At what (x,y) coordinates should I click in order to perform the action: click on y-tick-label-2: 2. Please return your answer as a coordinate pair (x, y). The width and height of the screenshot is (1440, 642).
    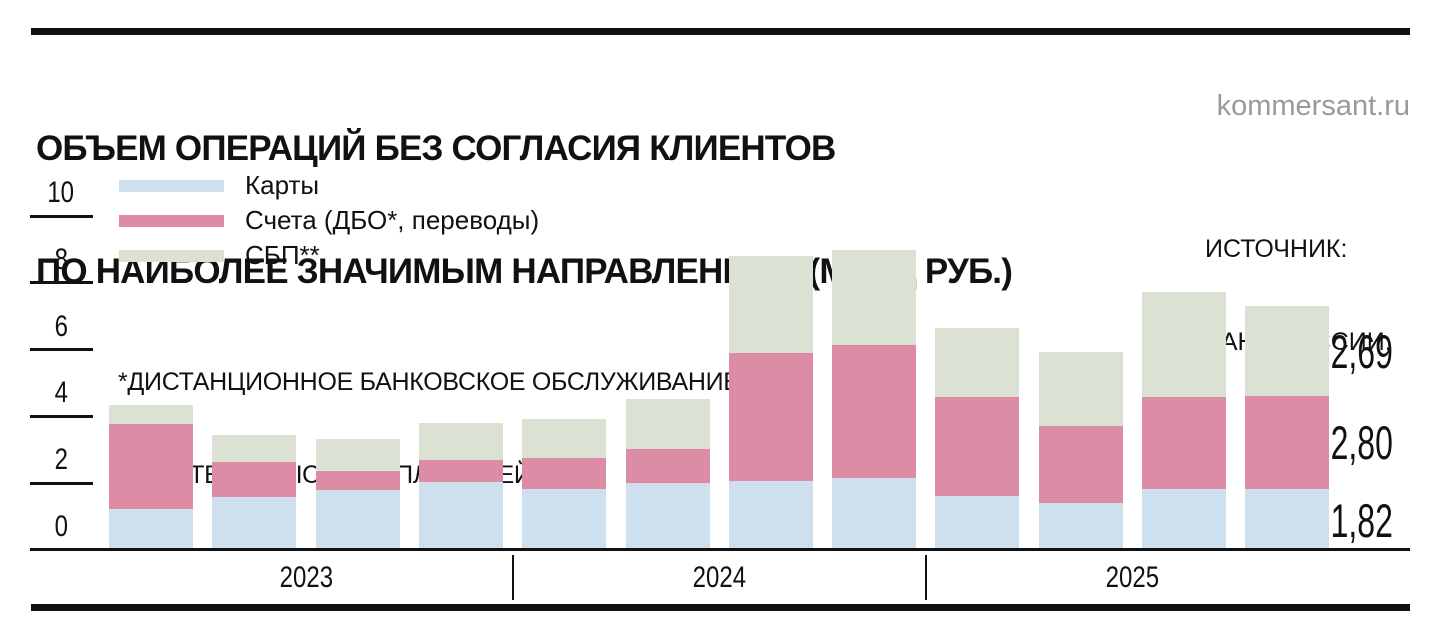
    Looking at the image, I should click on (61, 460).